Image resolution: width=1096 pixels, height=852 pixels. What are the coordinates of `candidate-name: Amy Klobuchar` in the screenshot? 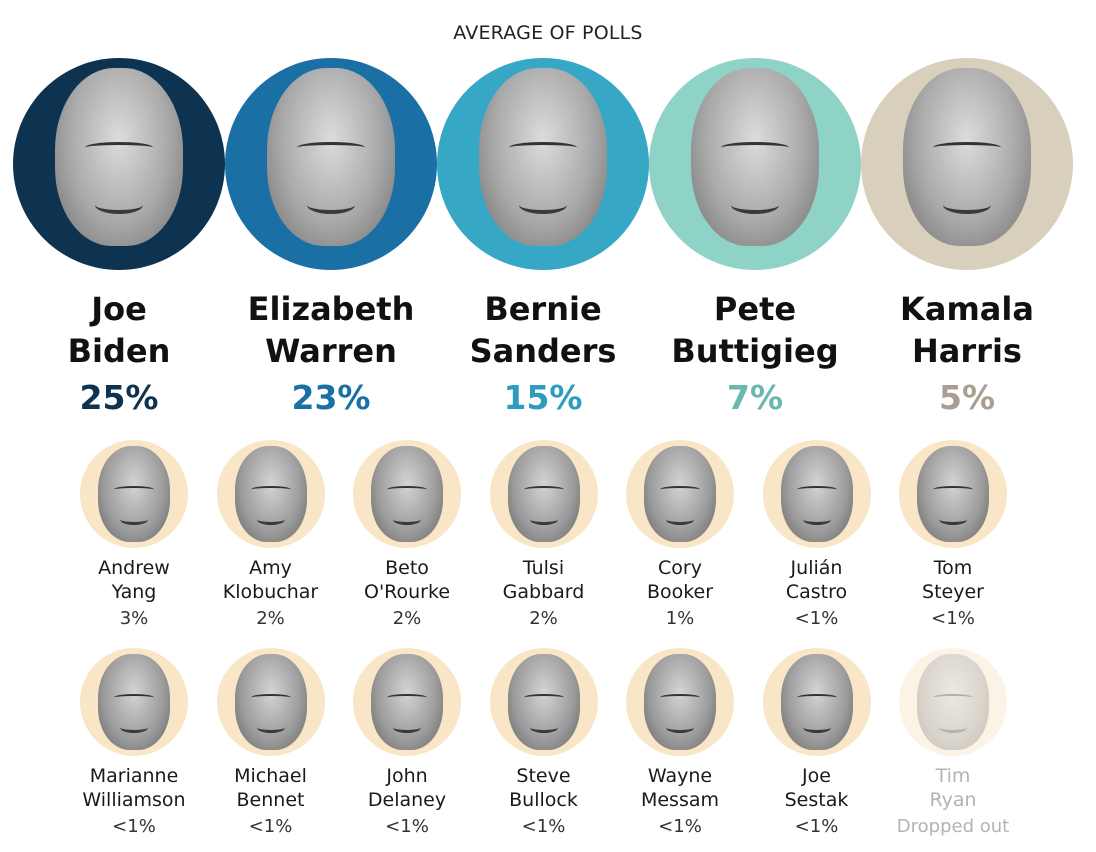 It's located at (271, 580).